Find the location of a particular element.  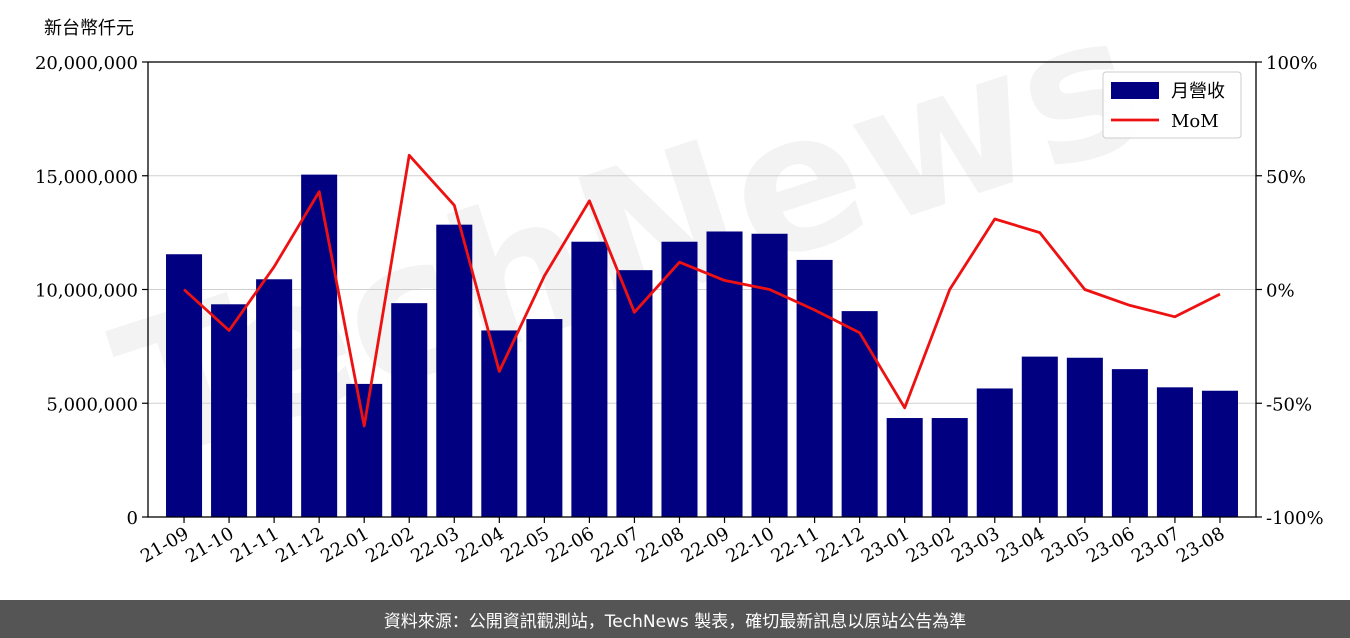

x-tick-label-21-11: 21-11 is located at coordinates (254, 545).